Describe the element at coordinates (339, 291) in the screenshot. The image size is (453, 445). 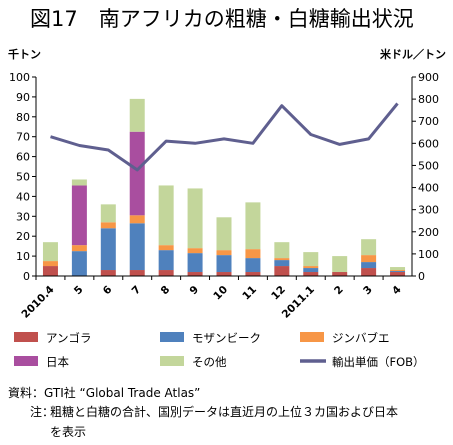
I see `x-tick-label: 2` at that location.